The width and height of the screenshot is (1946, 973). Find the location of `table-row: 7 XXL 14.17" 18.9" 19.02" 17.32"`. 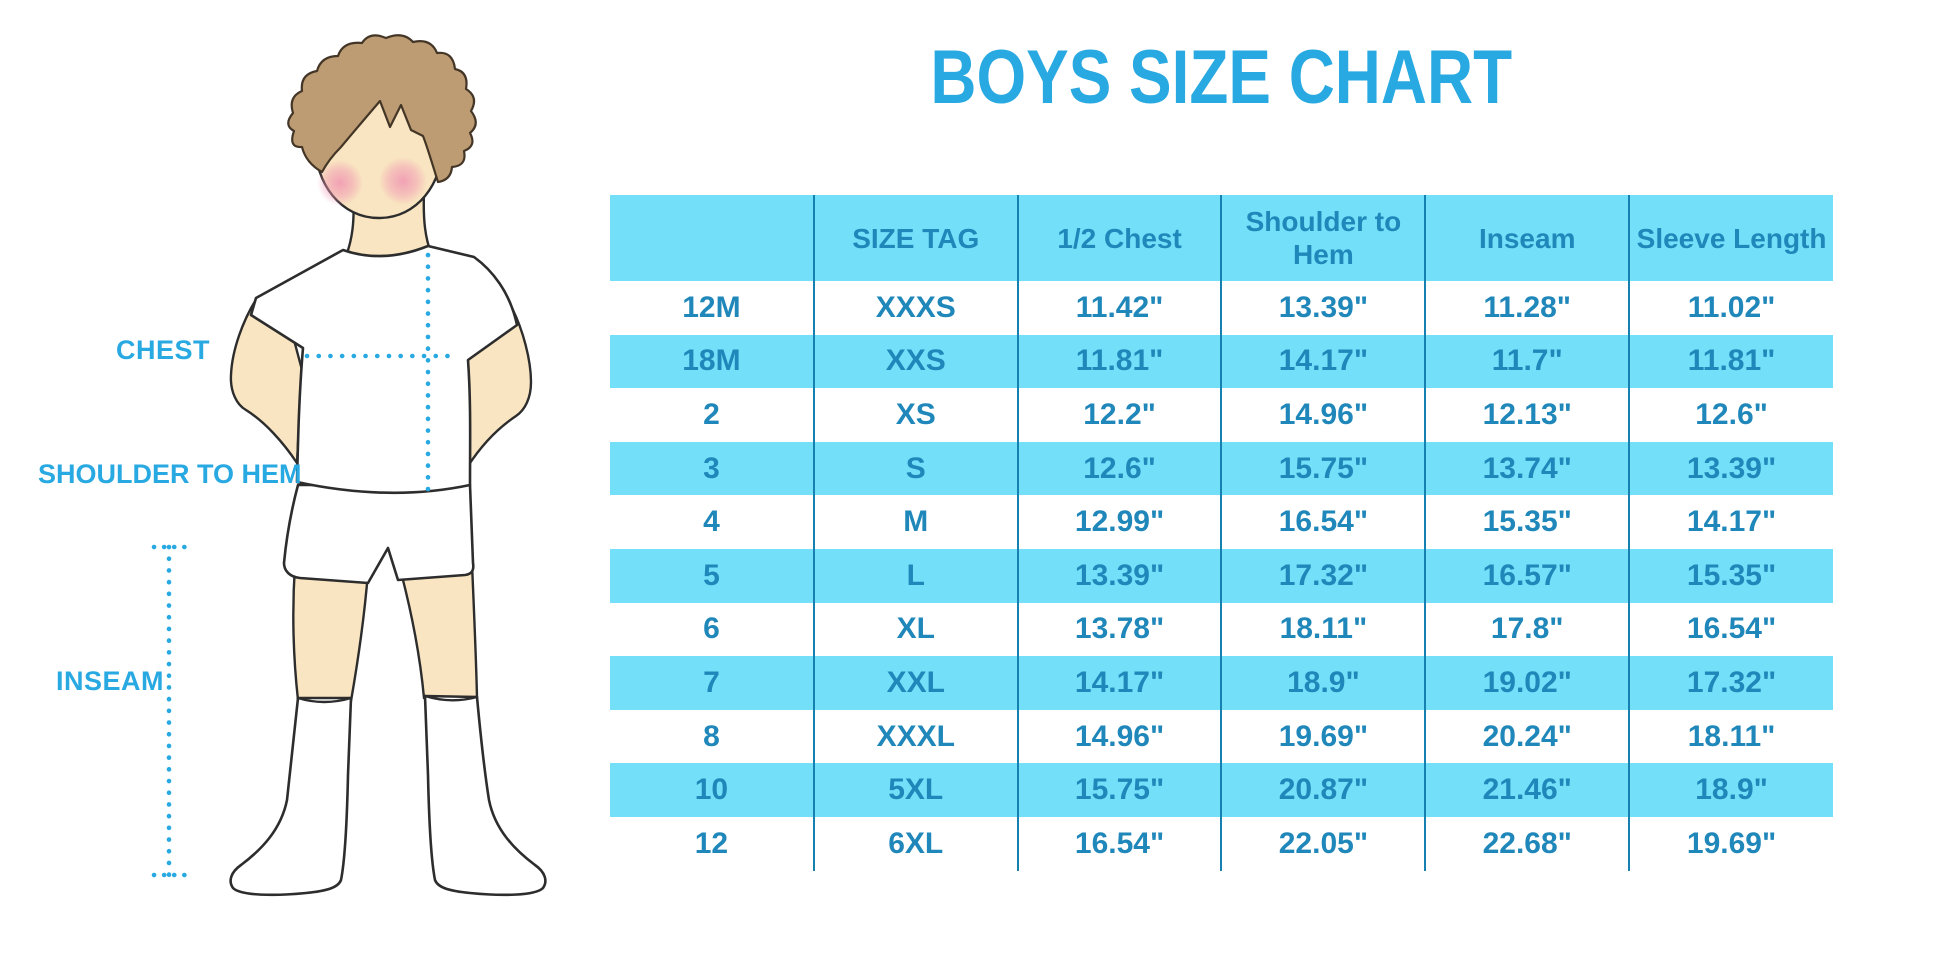

table-row: 7 XXL 14.17" 18.9" 19.02" 17.32" is located at coordinates (1221, 683).